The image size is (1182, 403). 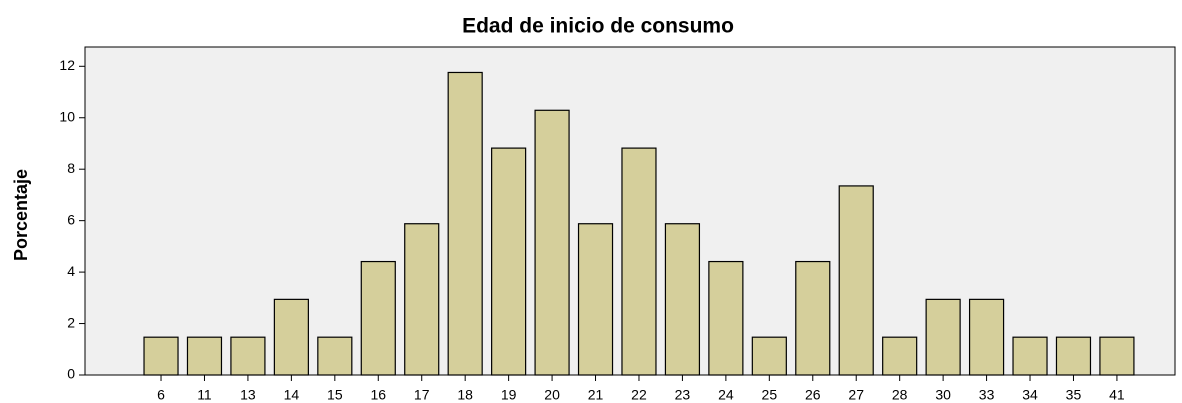 I want to click on y-axis-label: Porcentaje, so click(x=21, y=215).